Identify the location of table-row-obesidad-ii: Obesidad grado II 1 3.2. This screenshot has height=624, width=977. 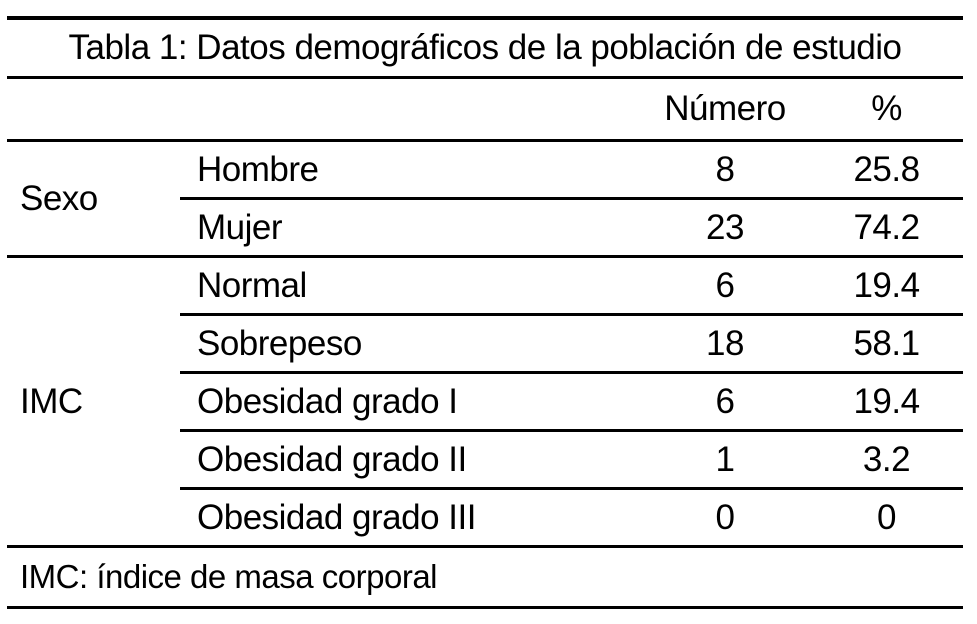
(485, 460).